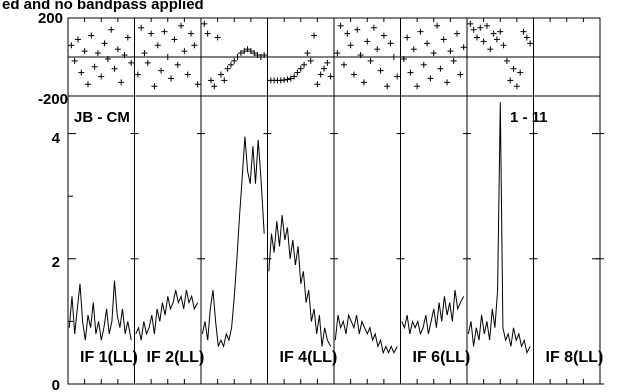  I want to click on phase-markers, so click(301, 55).